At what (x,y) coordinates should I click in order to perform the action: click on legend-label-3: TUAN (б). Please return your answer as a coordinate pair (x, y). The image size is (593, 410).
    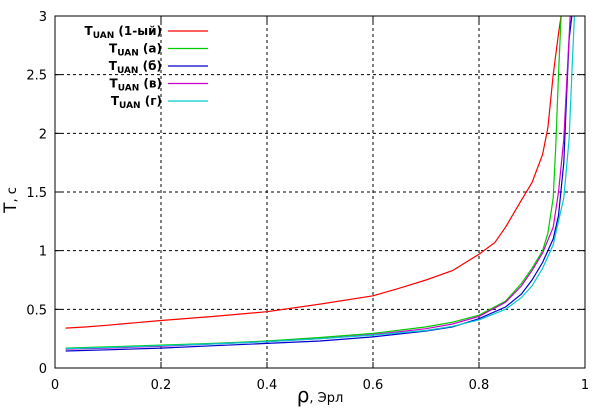
    Looking at the image, I should click on (135, 67).